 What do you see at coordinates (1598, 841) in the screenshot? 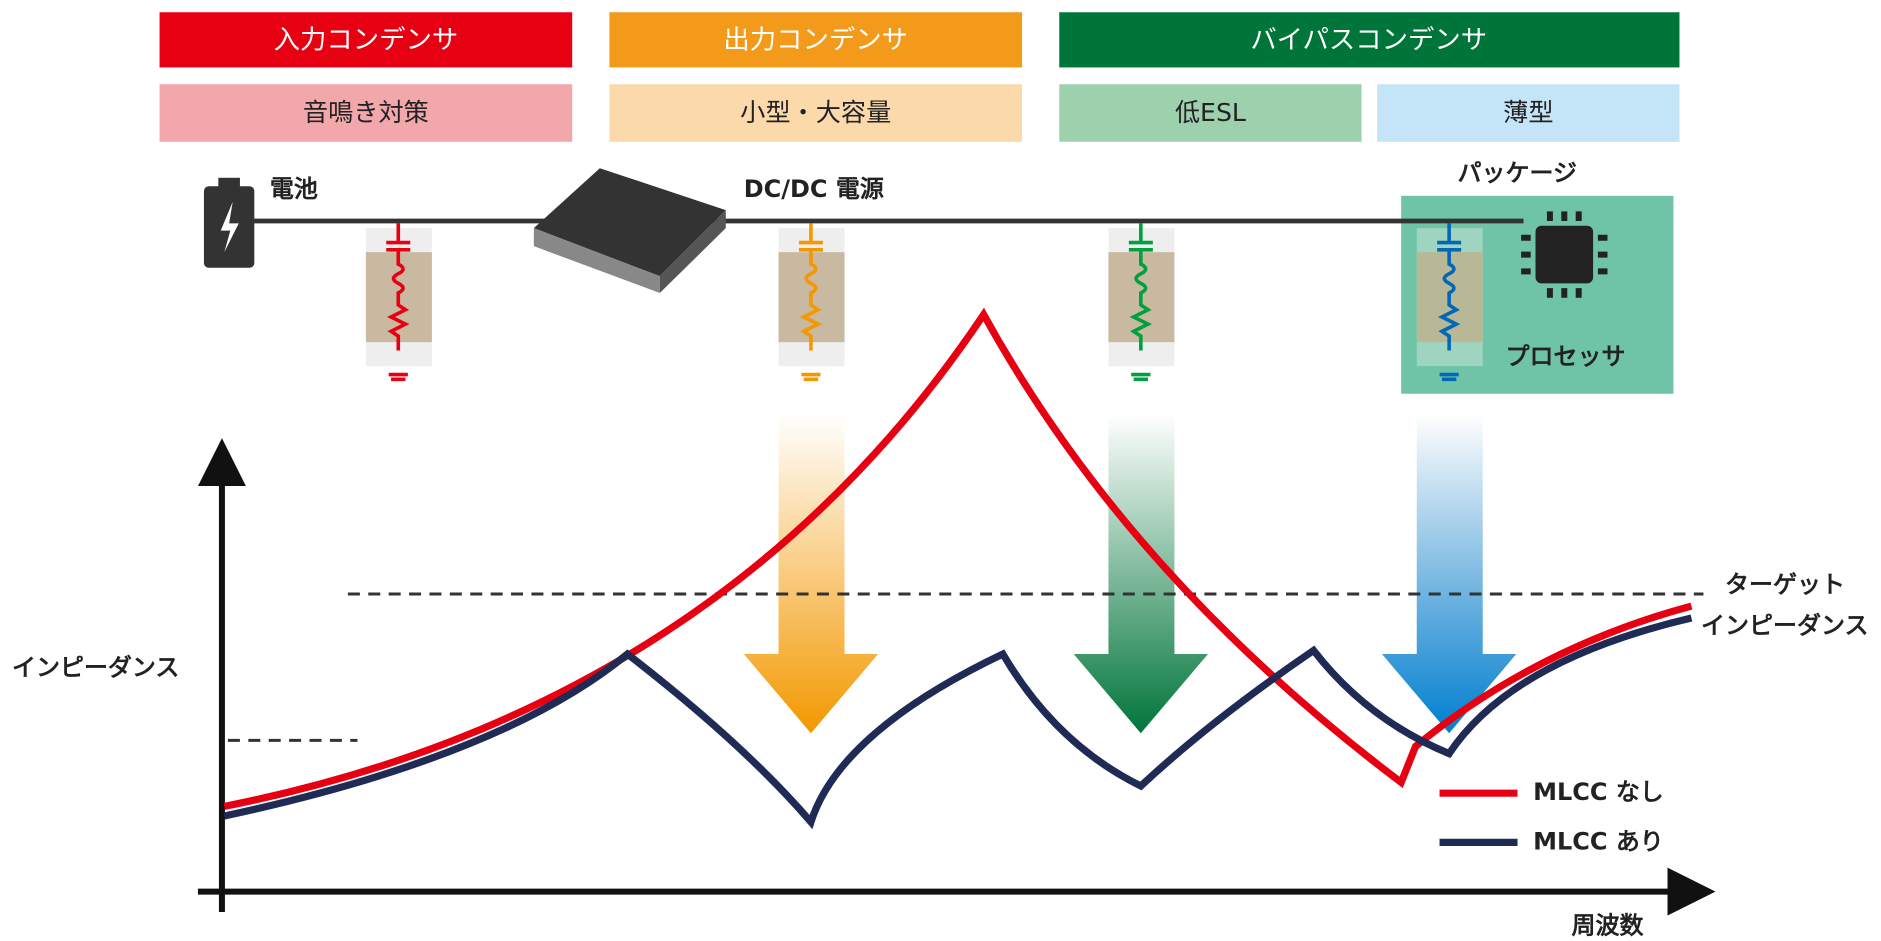
I see `legend-label: MLCC あり` at bounding box center [1598, 841].